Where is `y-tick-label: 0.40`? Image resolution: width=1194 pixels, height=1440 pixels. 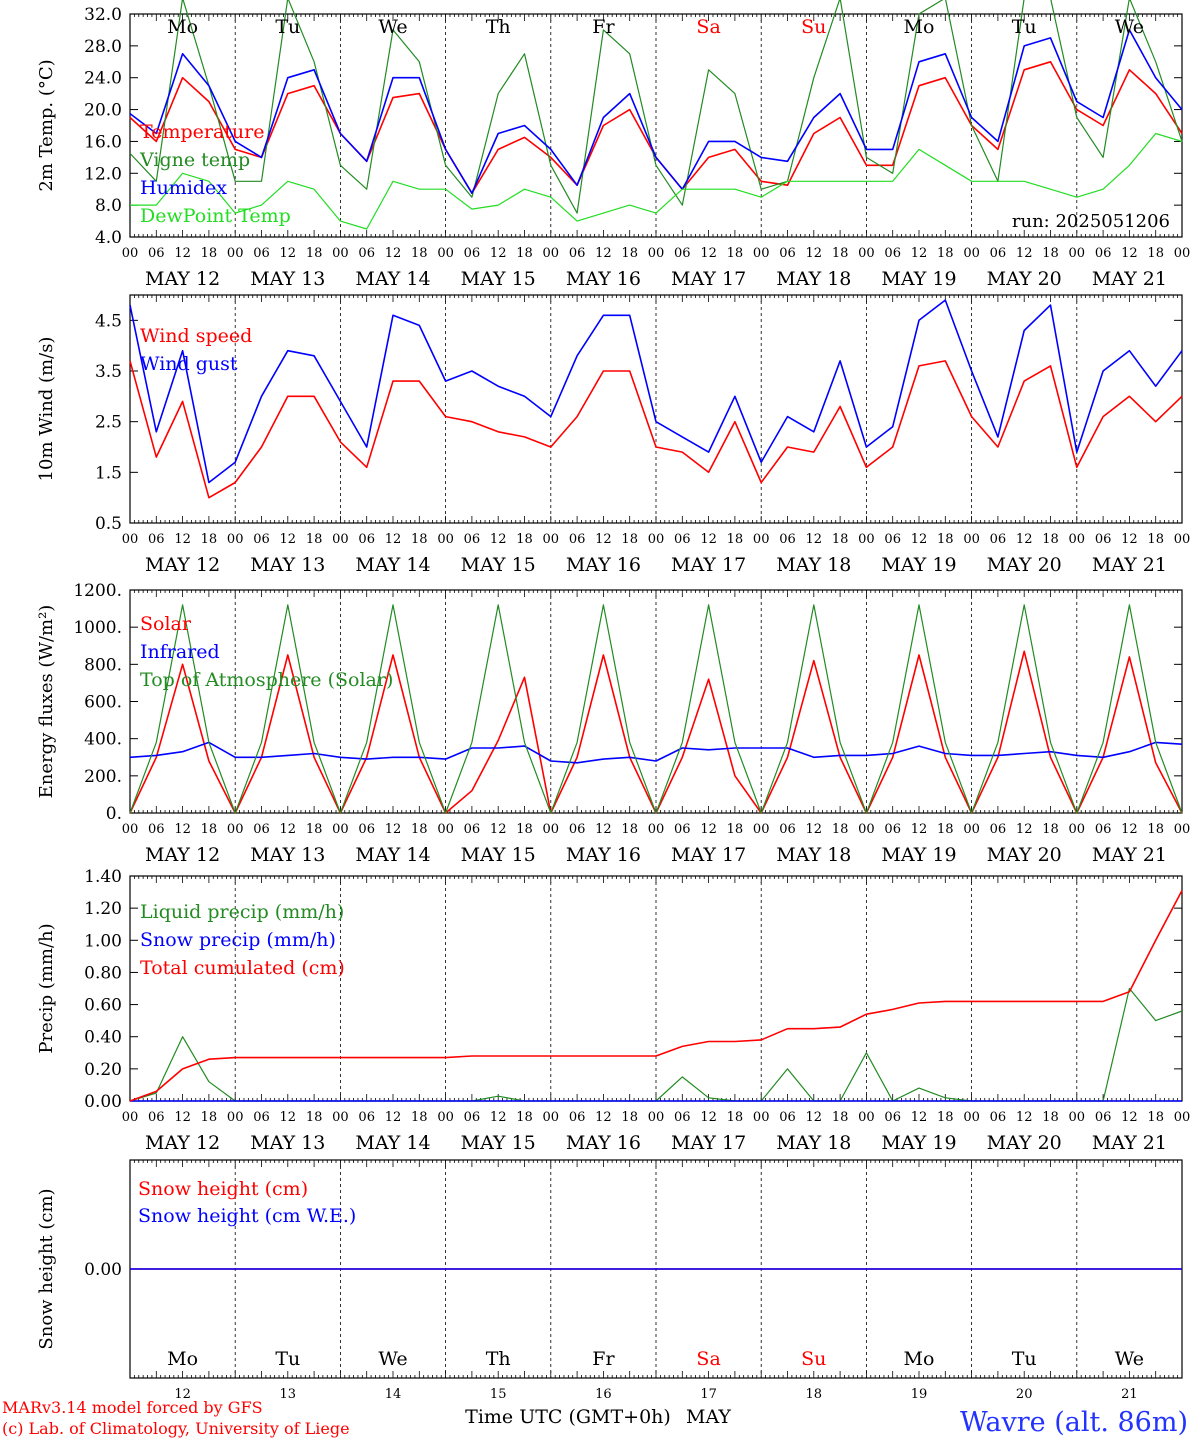 y-tick-label: 0.40 is located at coordinates (103, 1038).